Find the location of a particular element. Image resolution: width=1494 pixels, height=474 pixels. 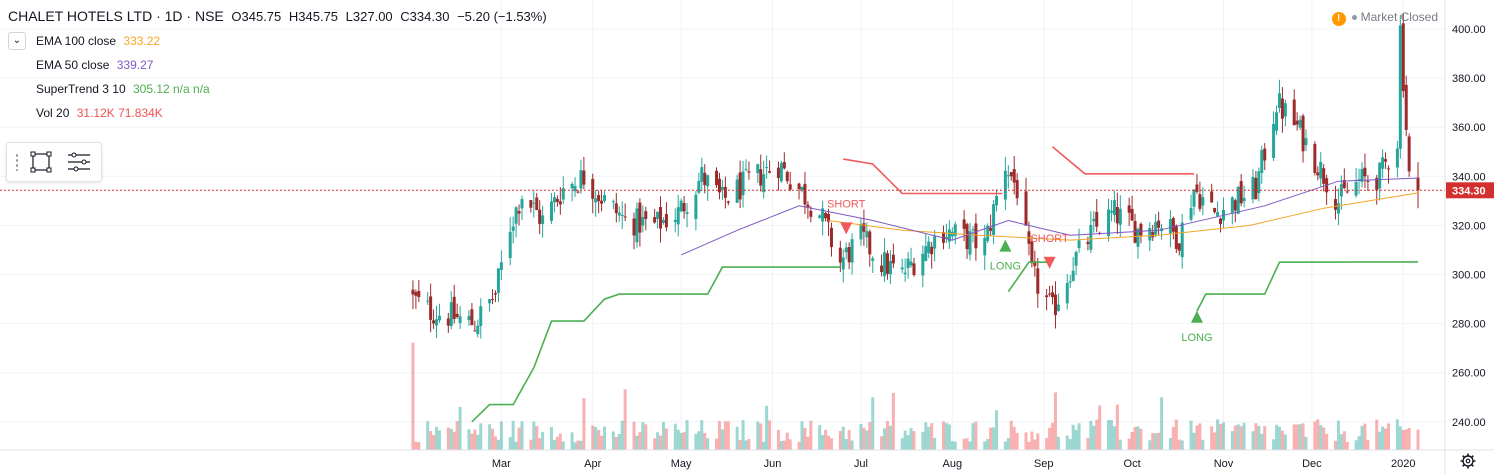

legend-ema100: EMA 100 close 333.22 is located at coordinates (98, 41).